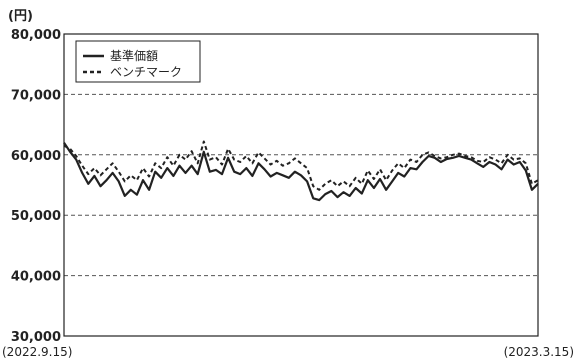 This screenshot has height=358, width=575. Describe the element at coordinates (36, 35) in the screenshot. I see `y-tick-label: 80,000` at that location.